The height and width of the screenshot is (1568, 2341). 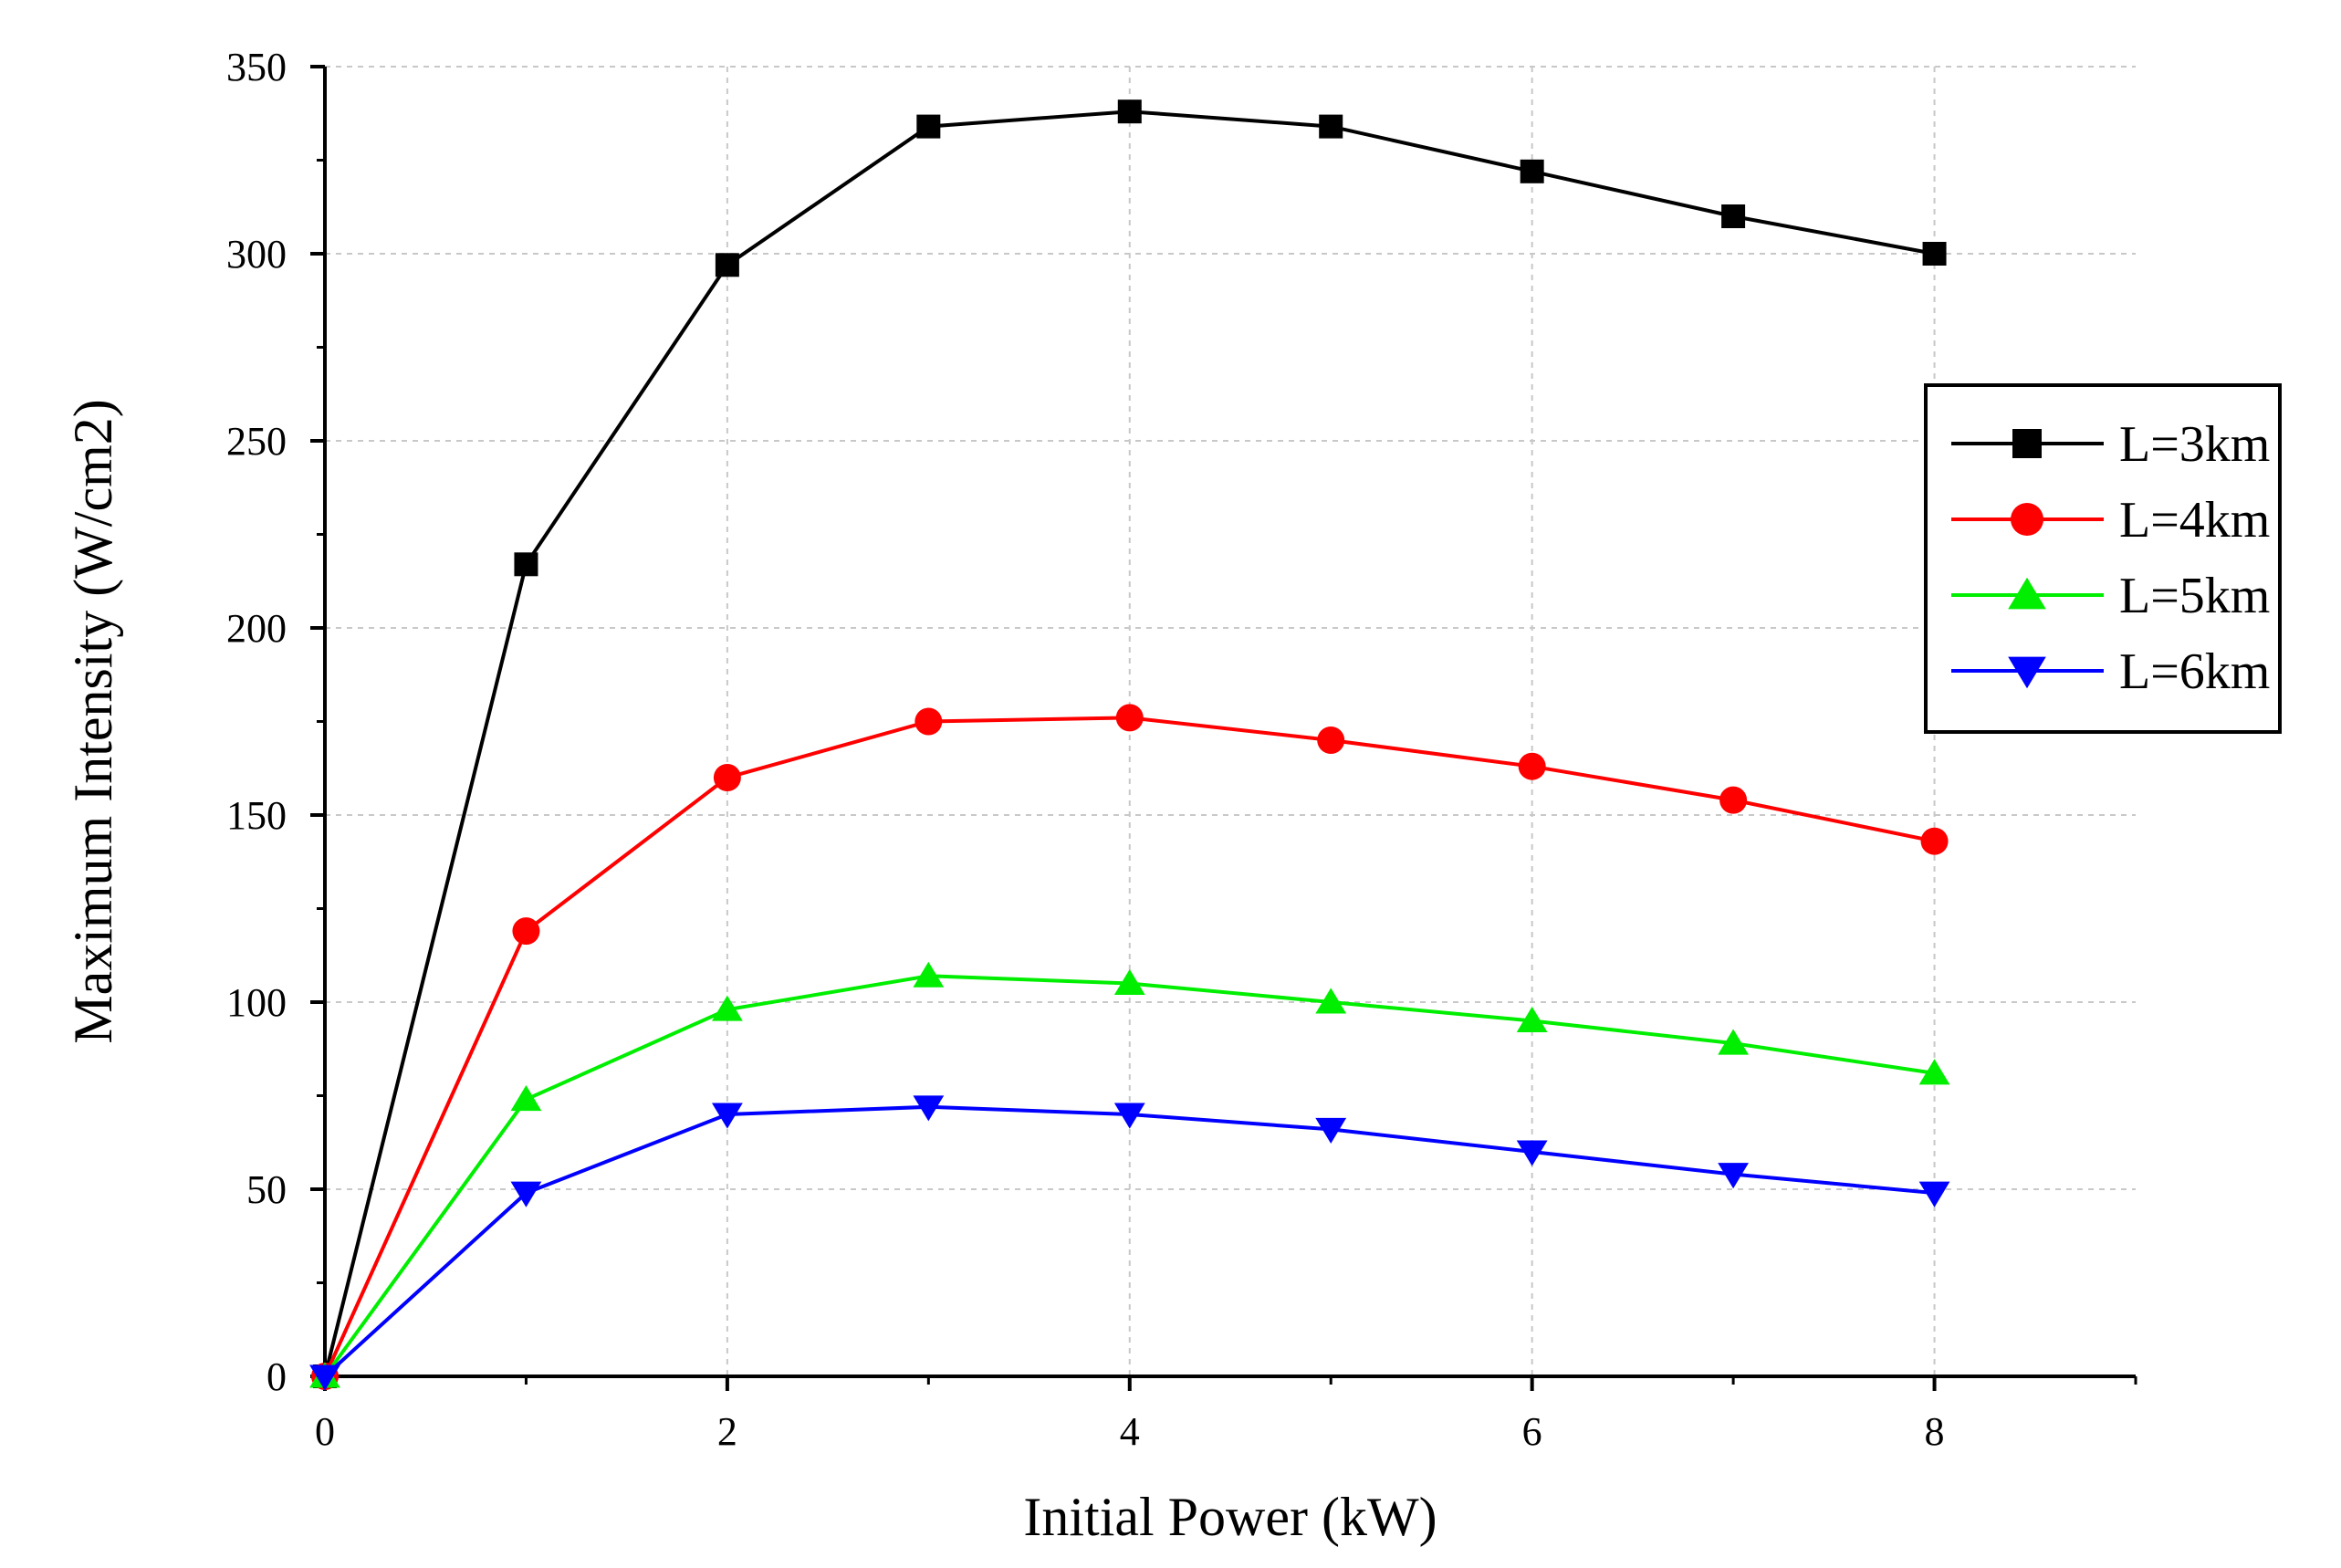 I want to click on x-tick-label: 2, so click(x=727, y=1431).